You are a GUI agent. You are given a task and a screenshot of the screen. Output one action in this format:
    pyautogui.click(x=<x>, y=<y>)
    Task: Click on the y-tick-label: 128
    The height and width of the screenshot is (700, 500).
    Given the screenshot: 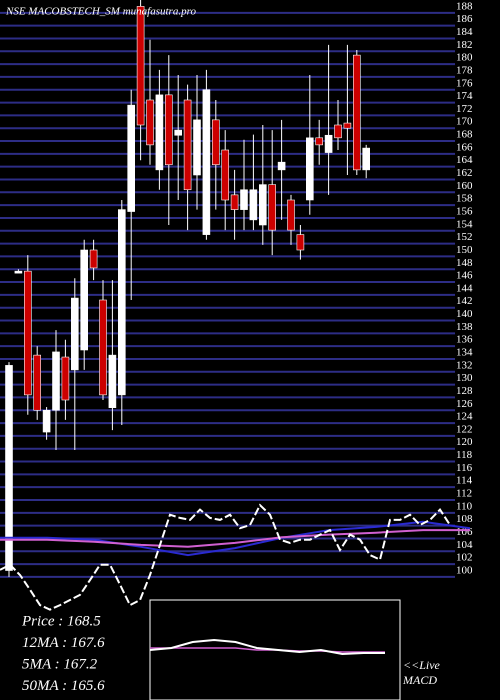 What is the action you would take?
    pyautogui.click(x=464, y=391)
    